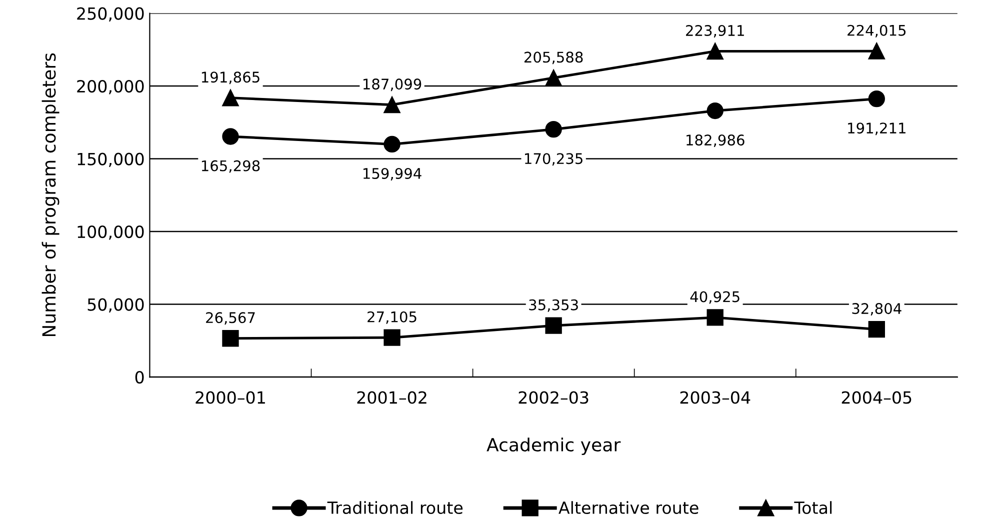 The width and height of the screenshot is (985, 531). Describe the element at coordinates (877, 397) in the screenshot. I see `x-tick-label: 2004–05` at that location.